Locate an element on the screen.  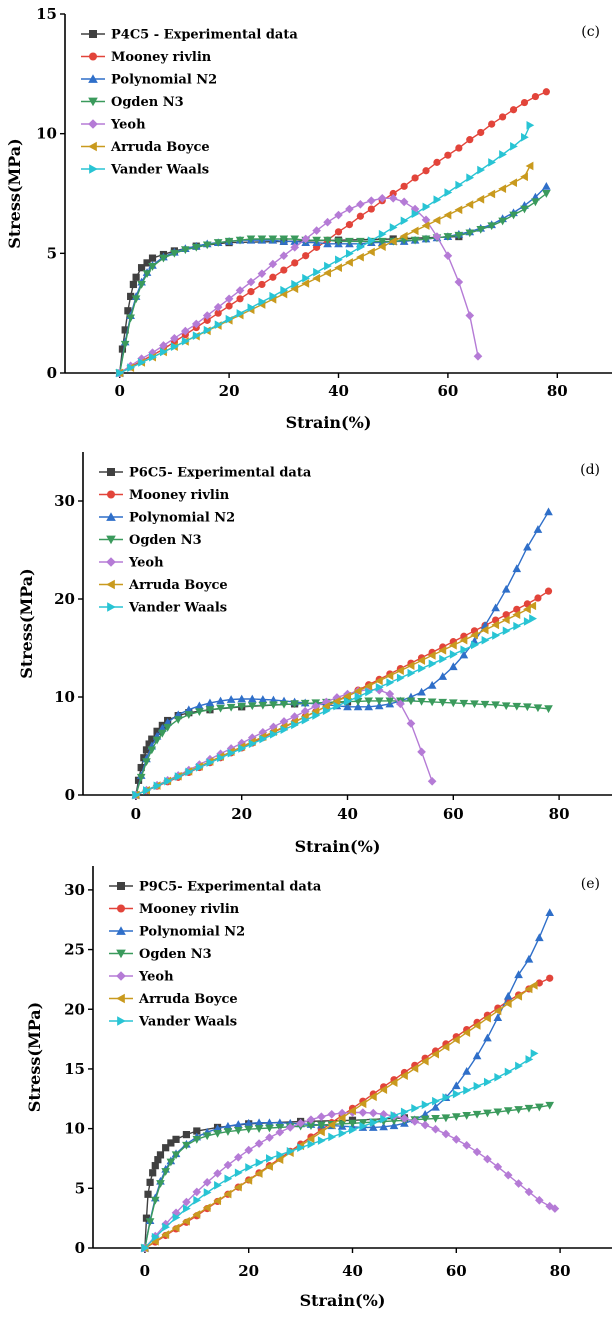
y-tick-label: 20 is located at coordinates (64, 599).